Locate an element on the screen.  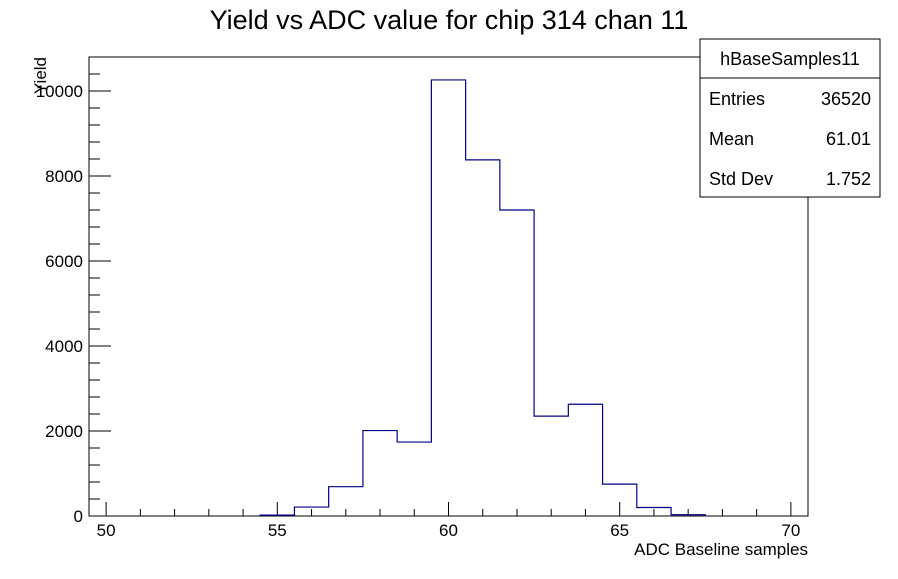
stats-box-frame is located at coordinates (790, 118).